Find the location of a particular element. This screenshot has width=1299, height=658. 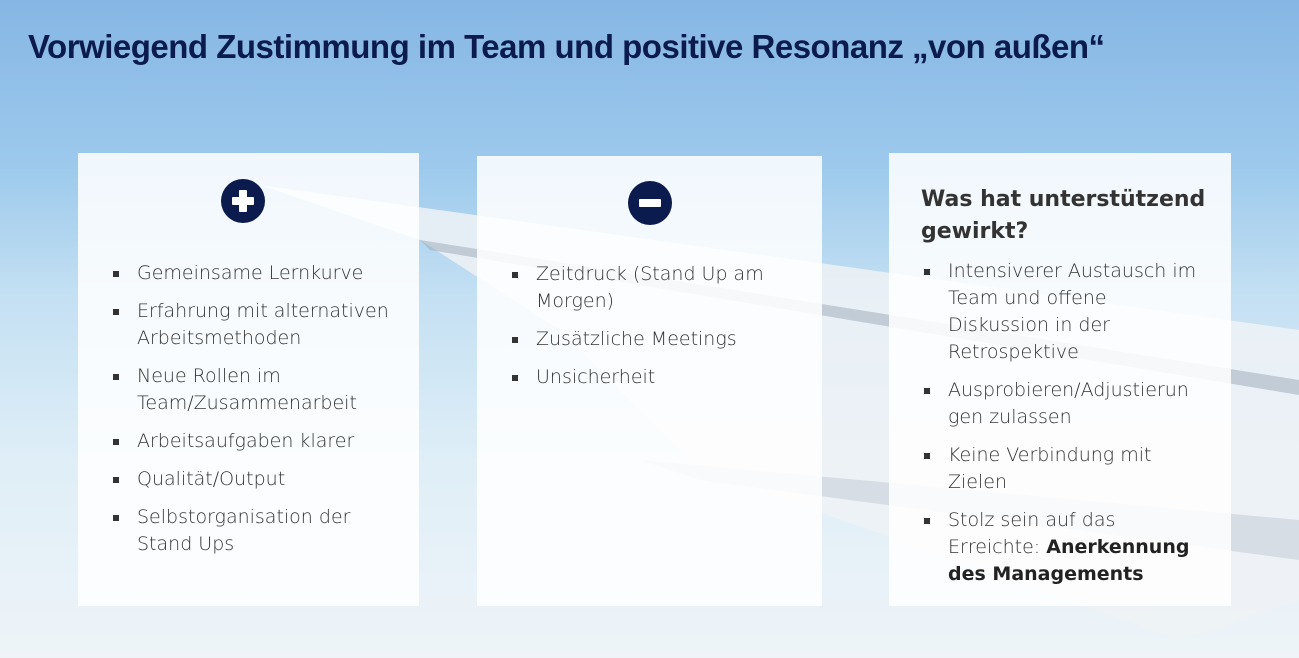

list-item: Neue Rollen im Team/Zusammenarbeit is located at coordinates (263, 390).